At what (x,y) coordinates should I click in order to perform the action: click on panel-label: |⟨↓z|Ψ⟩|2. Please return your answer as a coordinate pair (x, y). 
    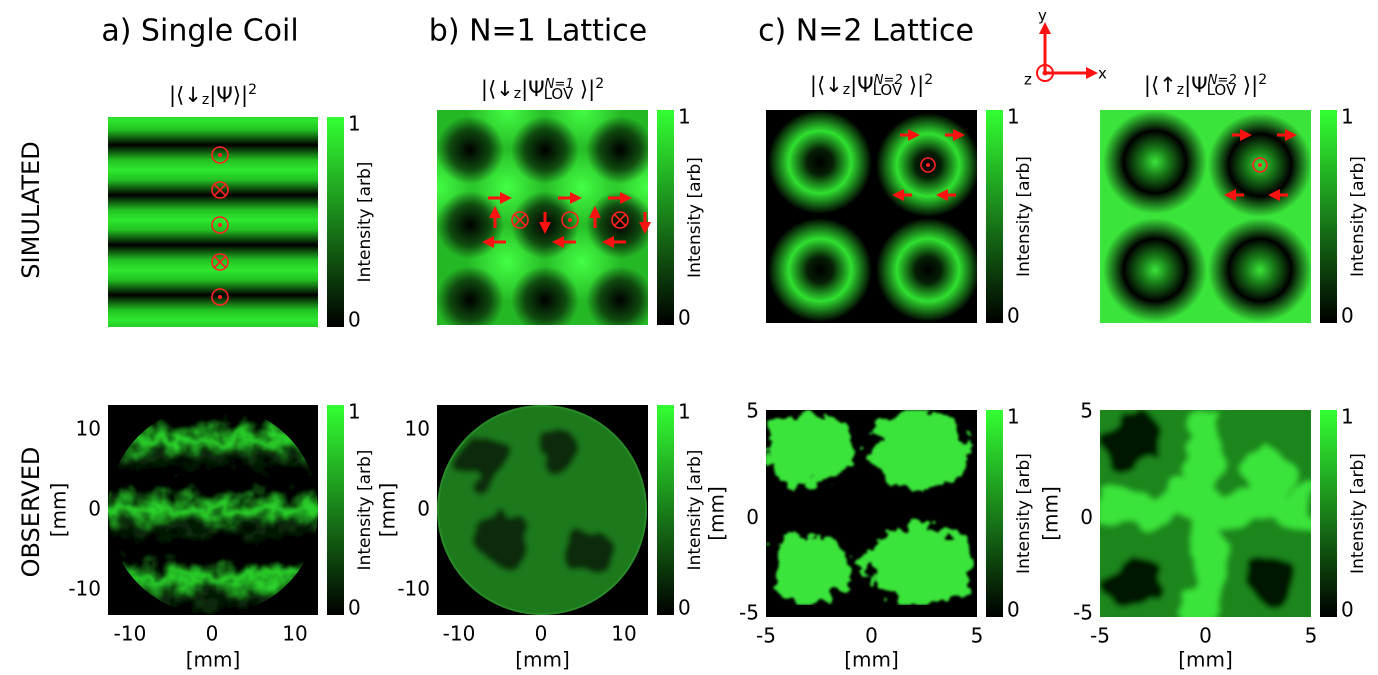
    Looking at the image, I should click on (213, 95).